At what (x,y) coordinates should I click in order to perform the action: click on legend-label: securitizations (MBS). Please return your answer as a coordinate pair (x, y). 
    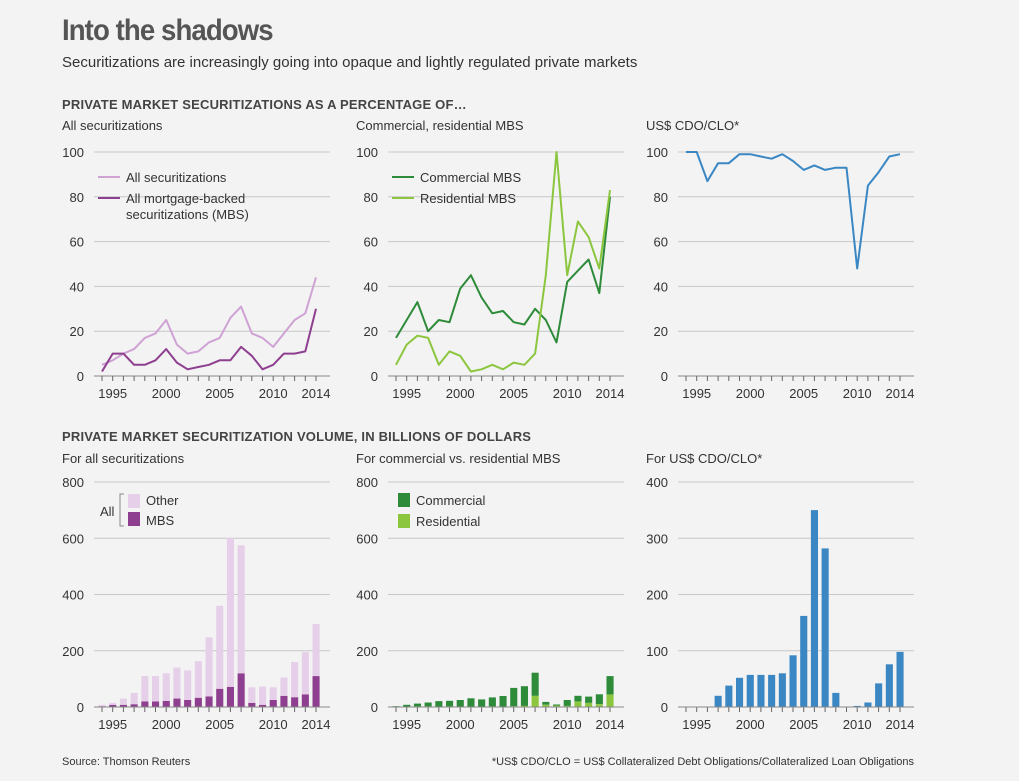
    Looking at the image, I should click on (187, 214).